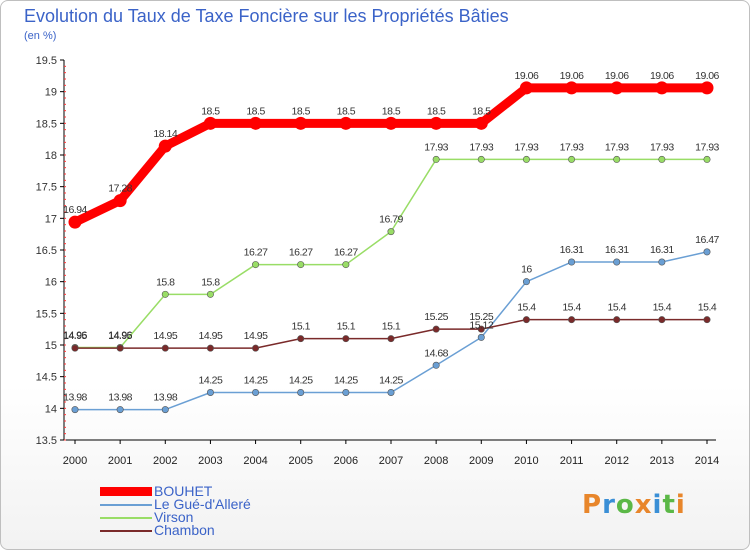 The width and height of the screenshot is (750, 550). Describe the element at coordinates (436, 461) in the screenshot. I see `x-tick-label: 2008` at that location.